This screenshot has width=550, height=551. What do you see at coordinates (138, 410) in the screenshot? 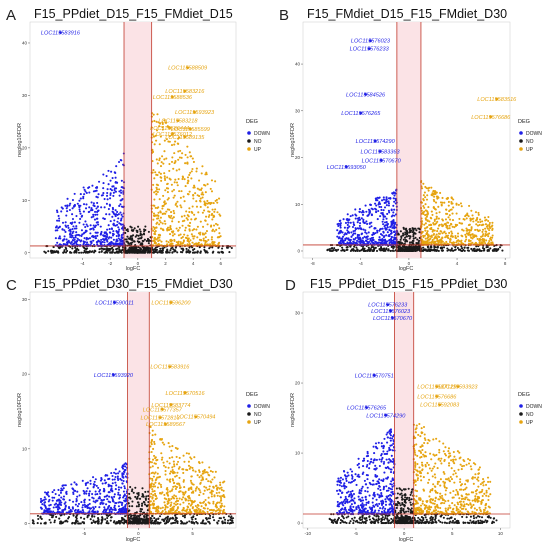
I see `significance-band-c` at bounding box center [138, 410].